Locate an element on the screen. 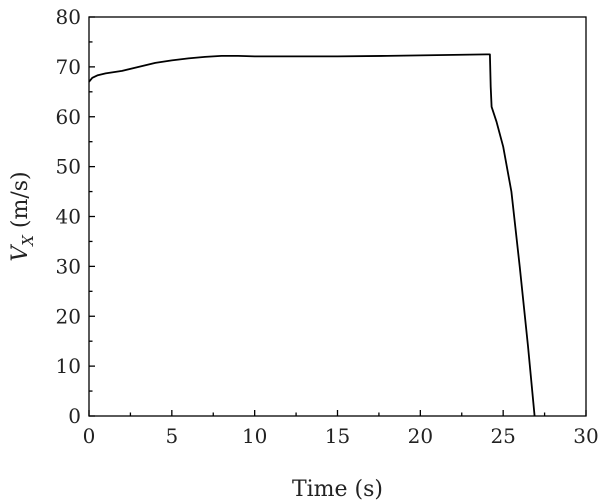  x-tick-labels: 0 5 10 15 20 25 30 is located at coordinates (341, 436).